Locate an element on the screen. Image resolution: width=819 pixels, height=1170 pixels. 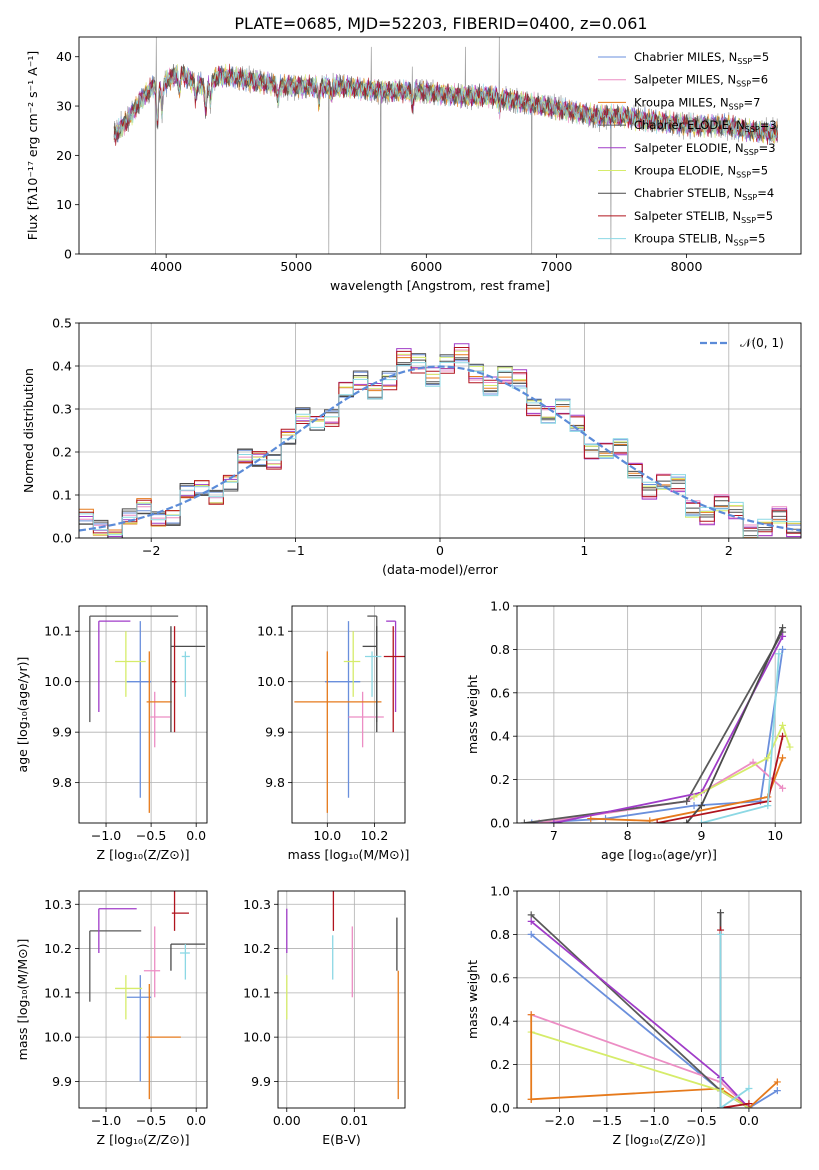
x-tick-label: 1 is located at coordinates (584, 550).